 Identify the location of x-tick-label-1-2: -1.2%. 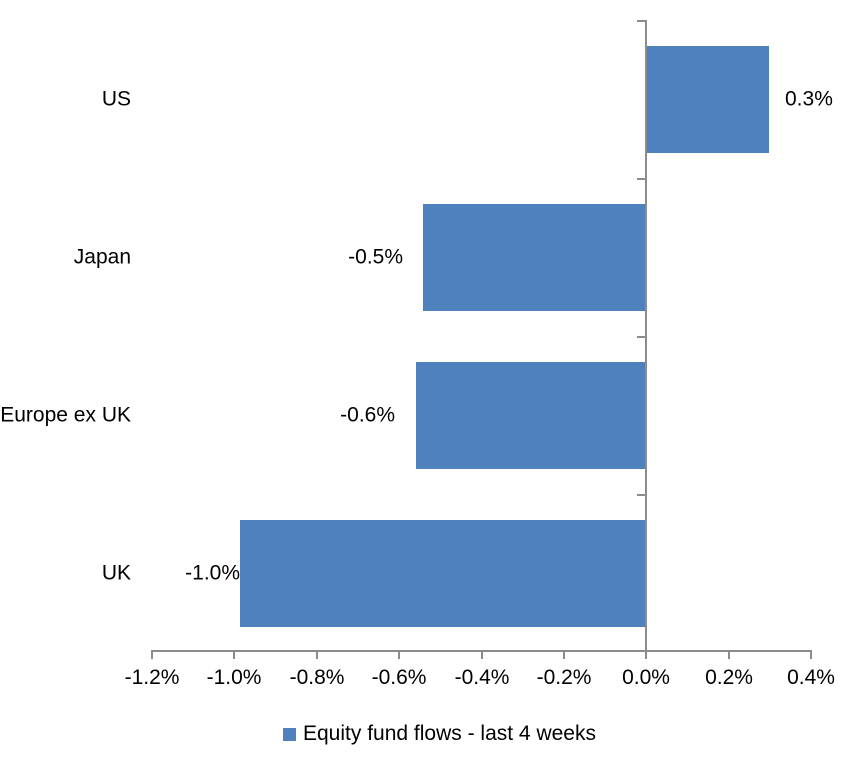
(152, 677).